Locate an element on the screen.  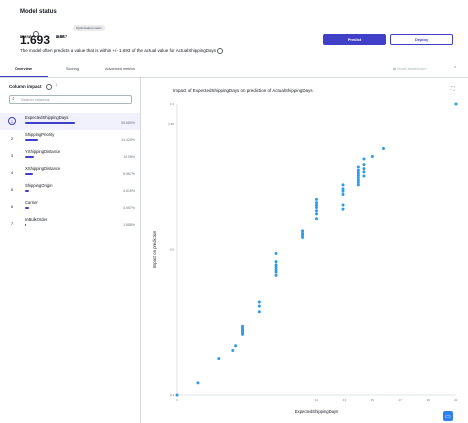
tab-overview: Overview is located at coordinates (23, 69).